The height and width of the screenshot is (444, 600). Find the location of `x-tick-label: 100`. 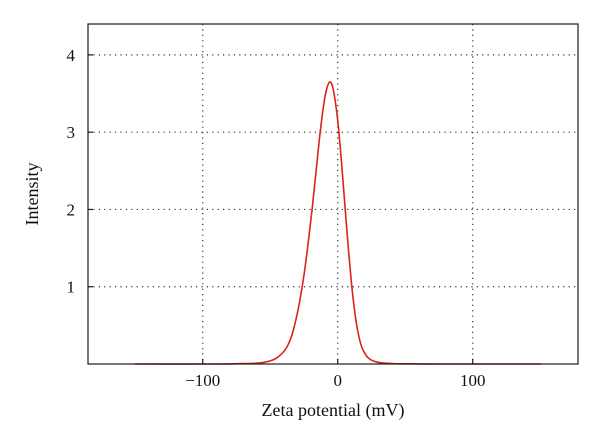

x-tick-label: 100 is located at coordinates (473, 380).